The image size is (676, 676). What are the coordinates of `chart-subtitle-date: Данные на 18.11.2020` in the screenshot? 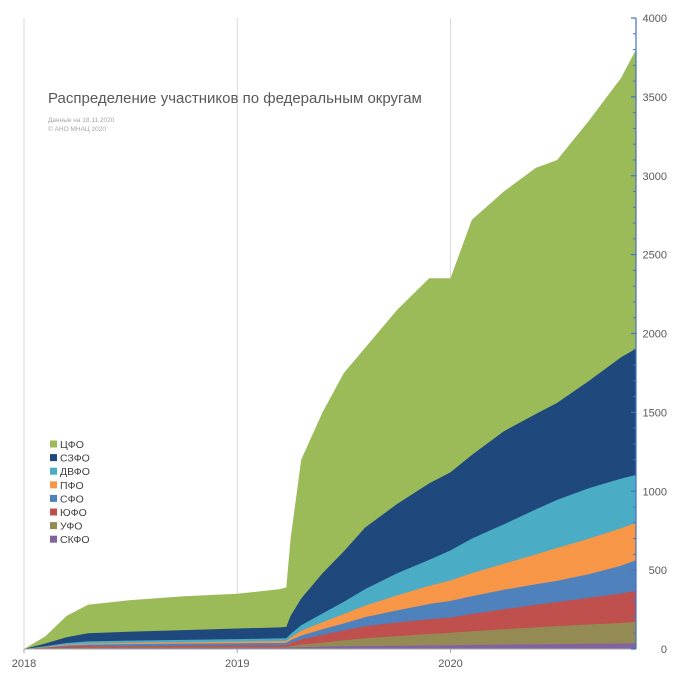 It's located at (81, 120).